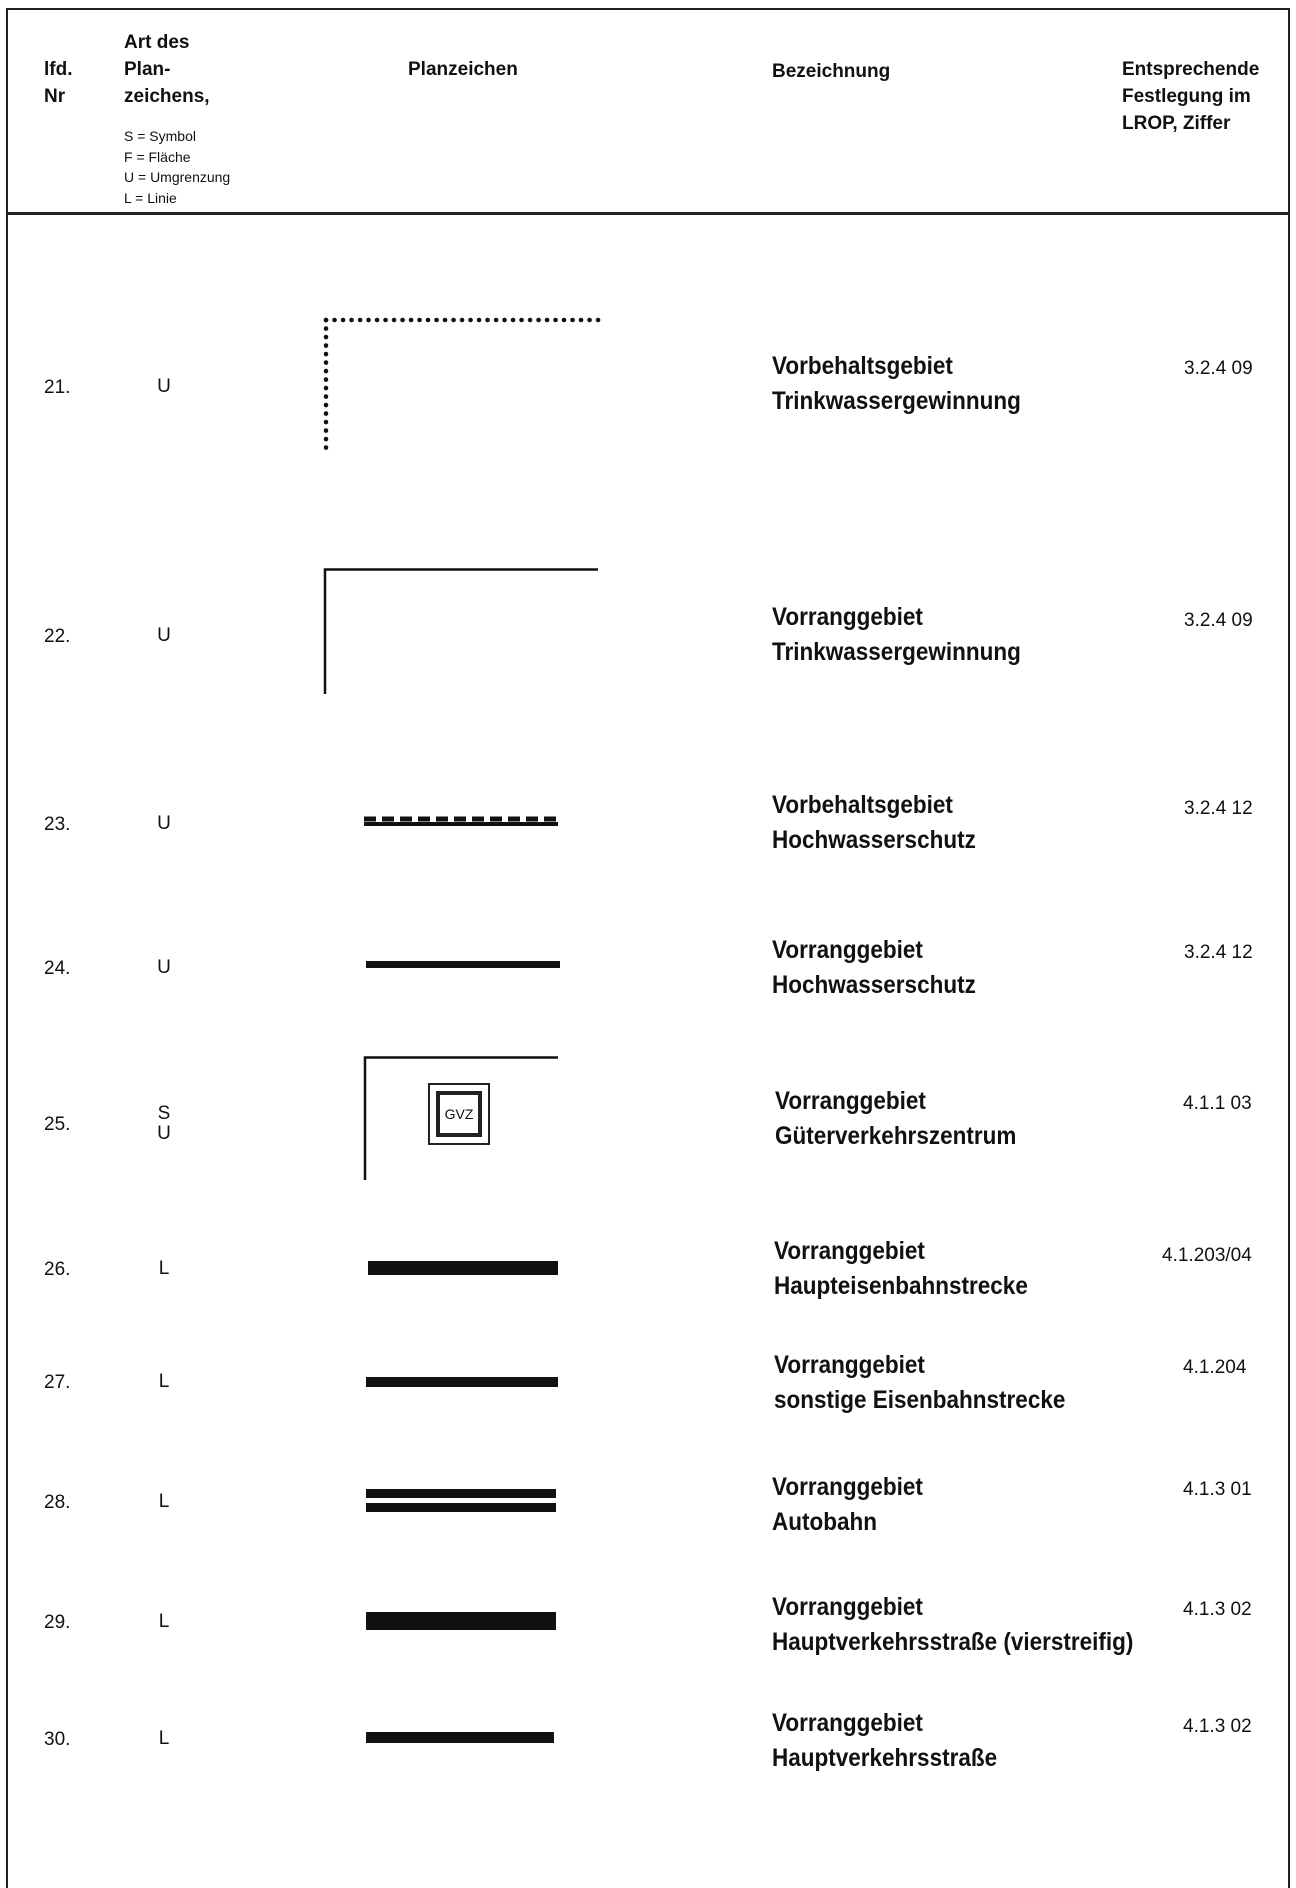  Describe the element at coordinates (55, 96) in the screenshot. I see `header-nr-label: Nr` at that location.